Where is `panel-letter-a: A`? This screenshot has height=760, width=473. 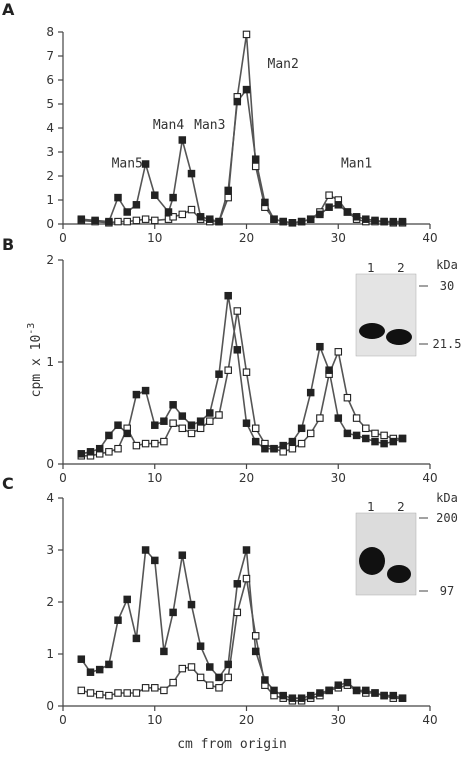 panel-letter-a: A is located at coordinates (8, 9).